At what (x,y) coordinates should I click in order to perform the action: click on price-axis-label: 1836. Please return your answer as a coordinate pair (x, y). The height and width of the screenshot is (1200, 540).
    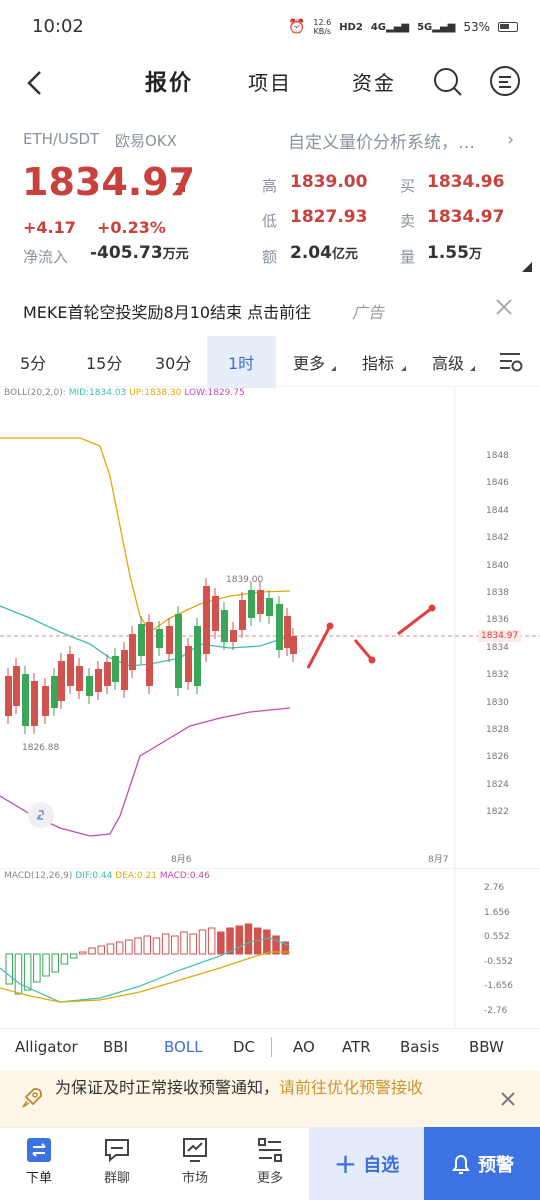
    Looking at the image, I should click on (497, 620).